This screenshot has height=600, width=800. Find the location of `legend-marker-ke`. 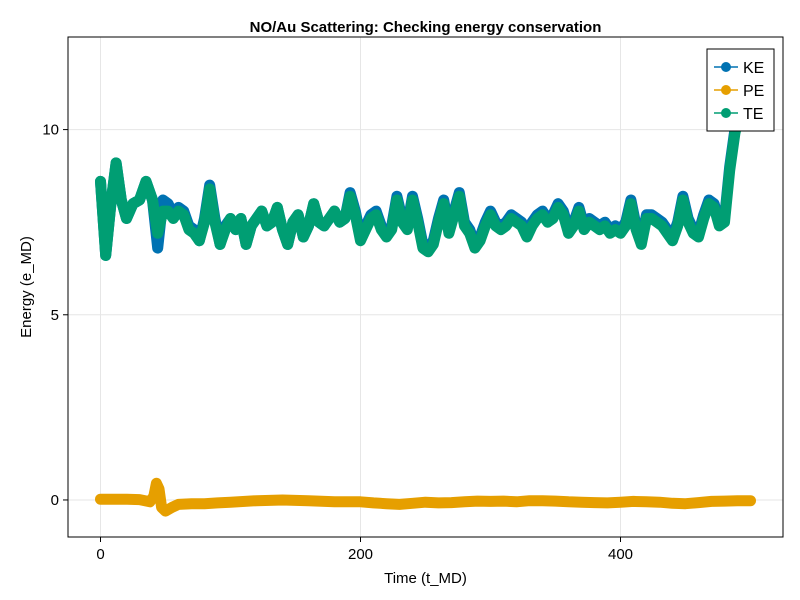

legend-marker-ke is located at coordinates (726, 67).